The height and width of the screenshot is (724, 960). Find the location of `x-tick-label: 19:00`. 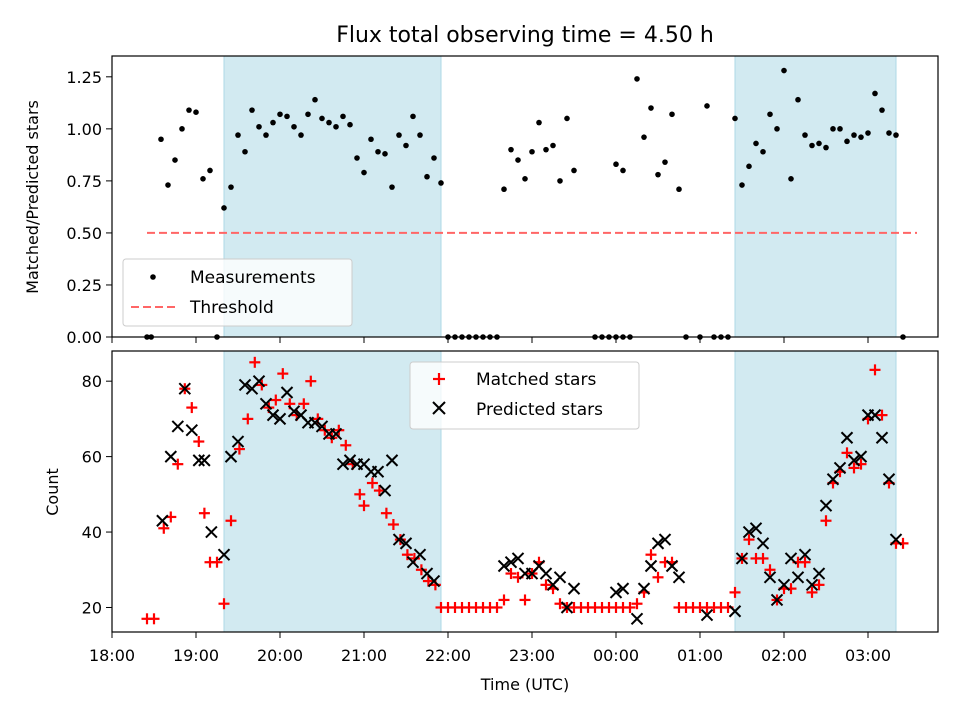

x-tick-label: 19:00 is located at coordinates (196, 655).